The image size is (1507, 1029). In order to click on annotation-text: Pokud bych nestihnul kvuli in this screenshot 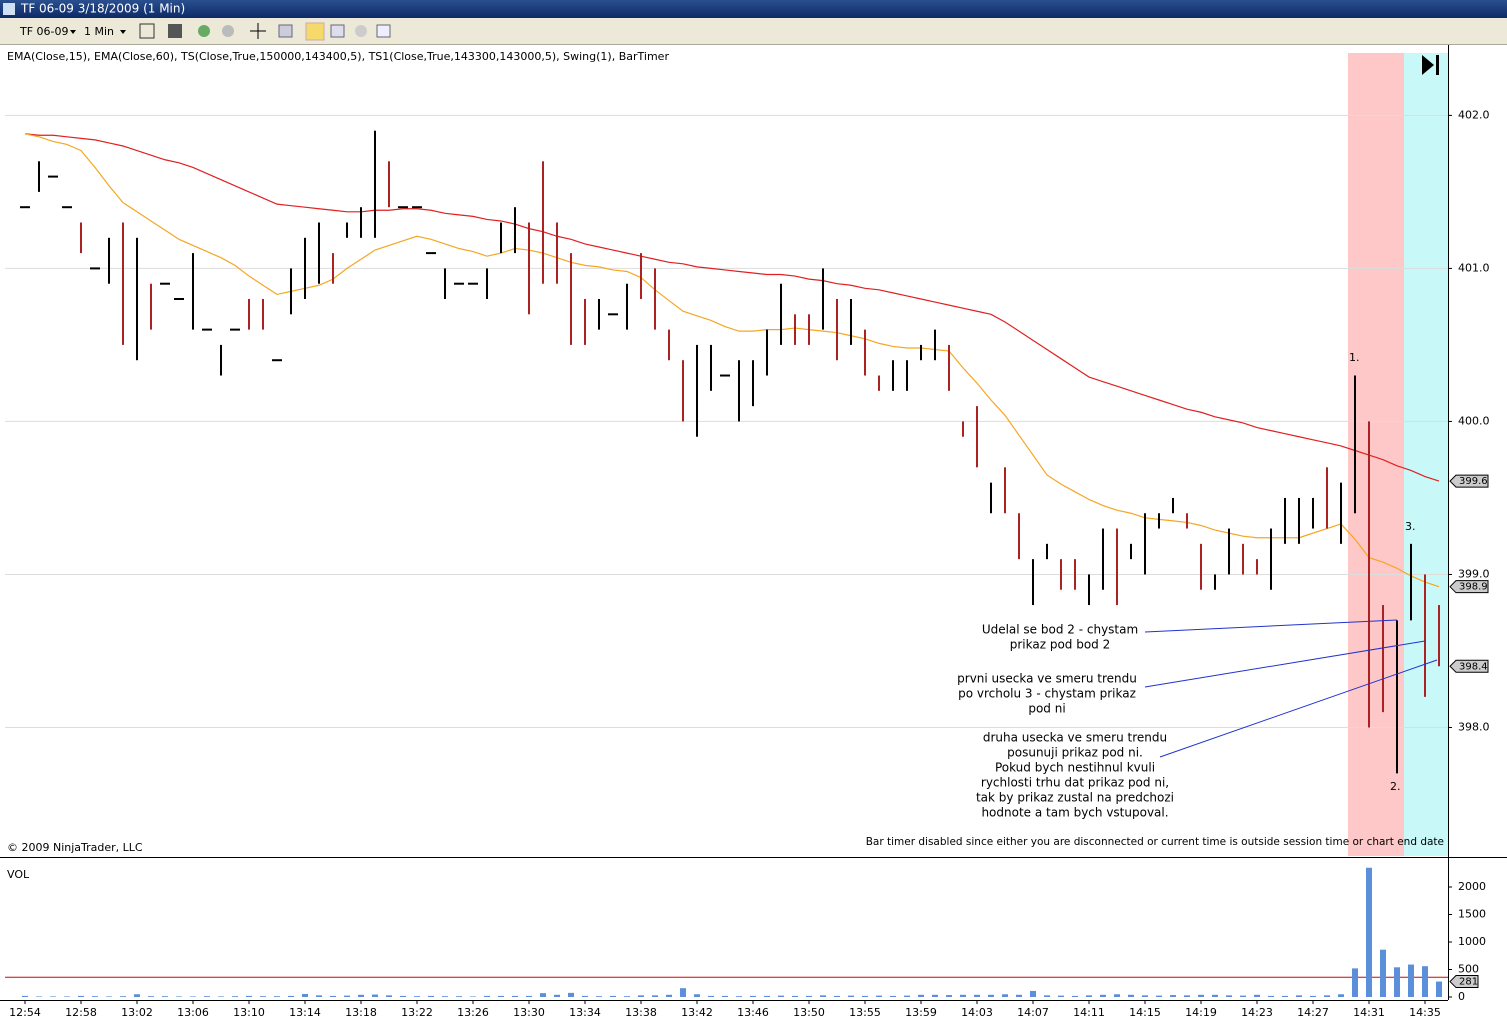, I will do `click(1075, 768)`.